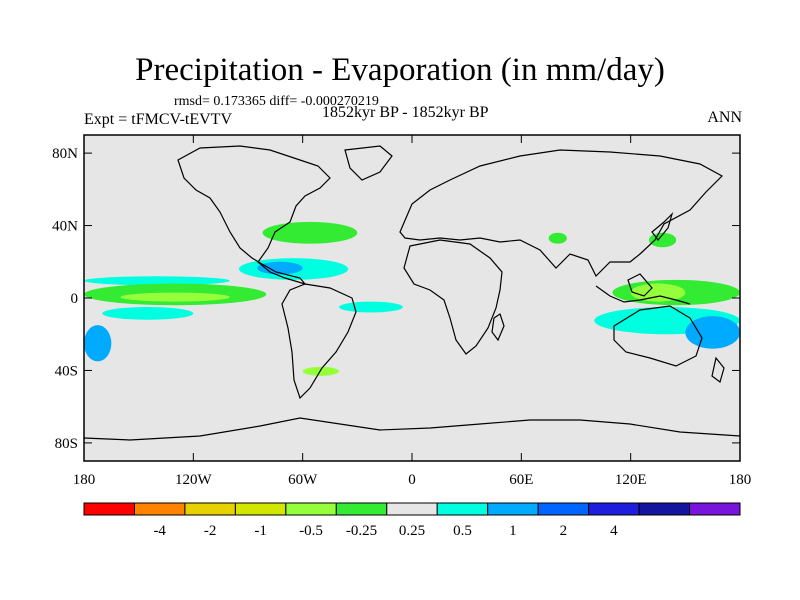  I want to click on colorbar-label: 4, so click(614, 531).